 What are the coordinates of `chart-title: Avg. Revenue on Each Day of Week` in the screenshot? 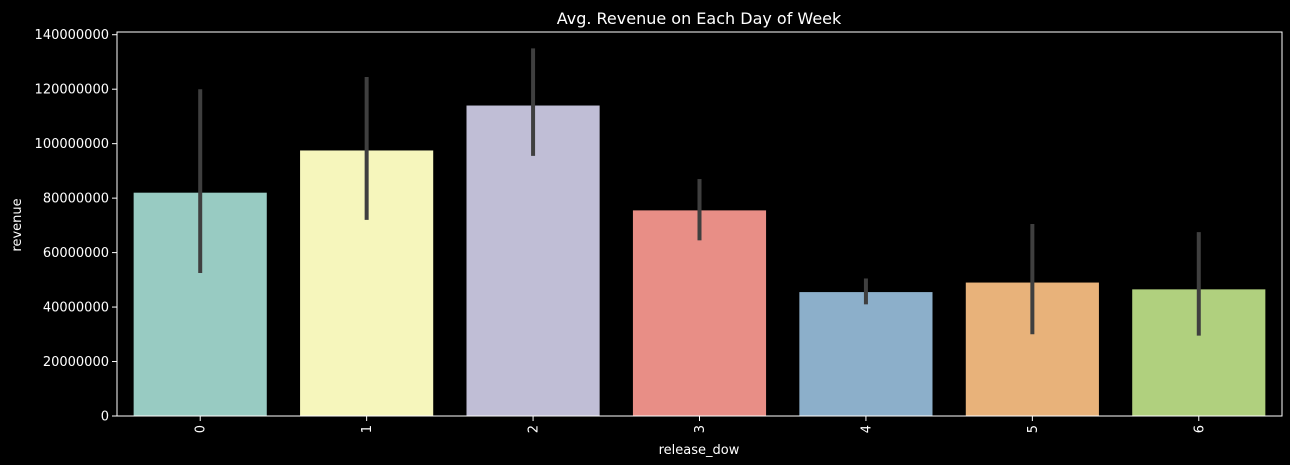 It's located at (699, 18).